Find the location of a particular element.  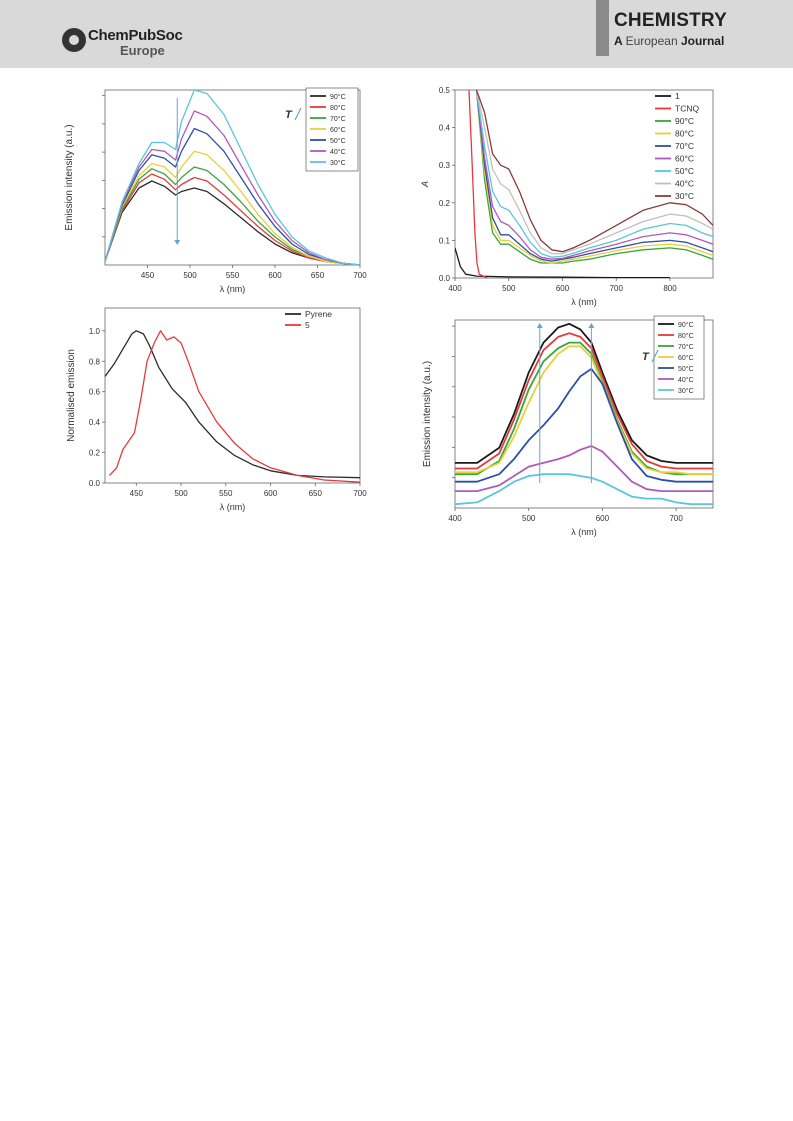

journal-subtitle: A European Journal is located at coordinates (669, 41).